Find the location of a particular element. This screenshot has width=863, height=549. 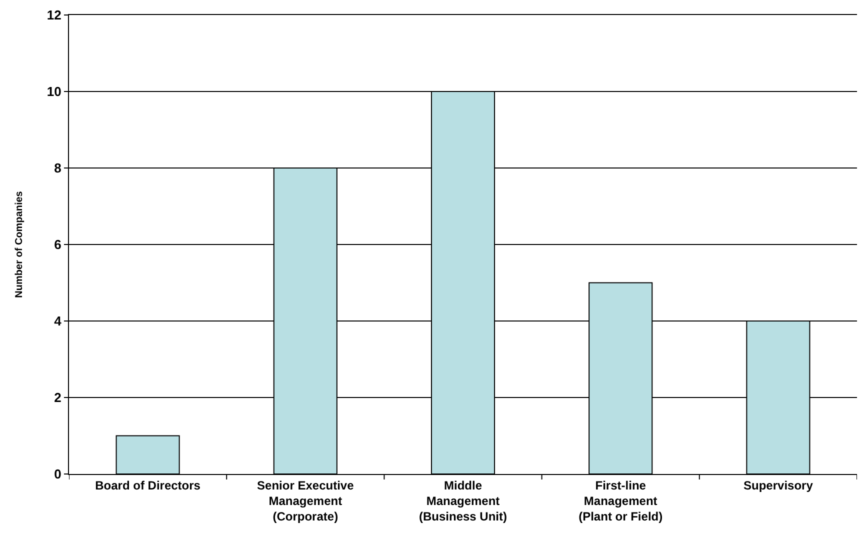

x-tick-label: Senior Executive Management (Corporate) is located at coordinates (305, 501).